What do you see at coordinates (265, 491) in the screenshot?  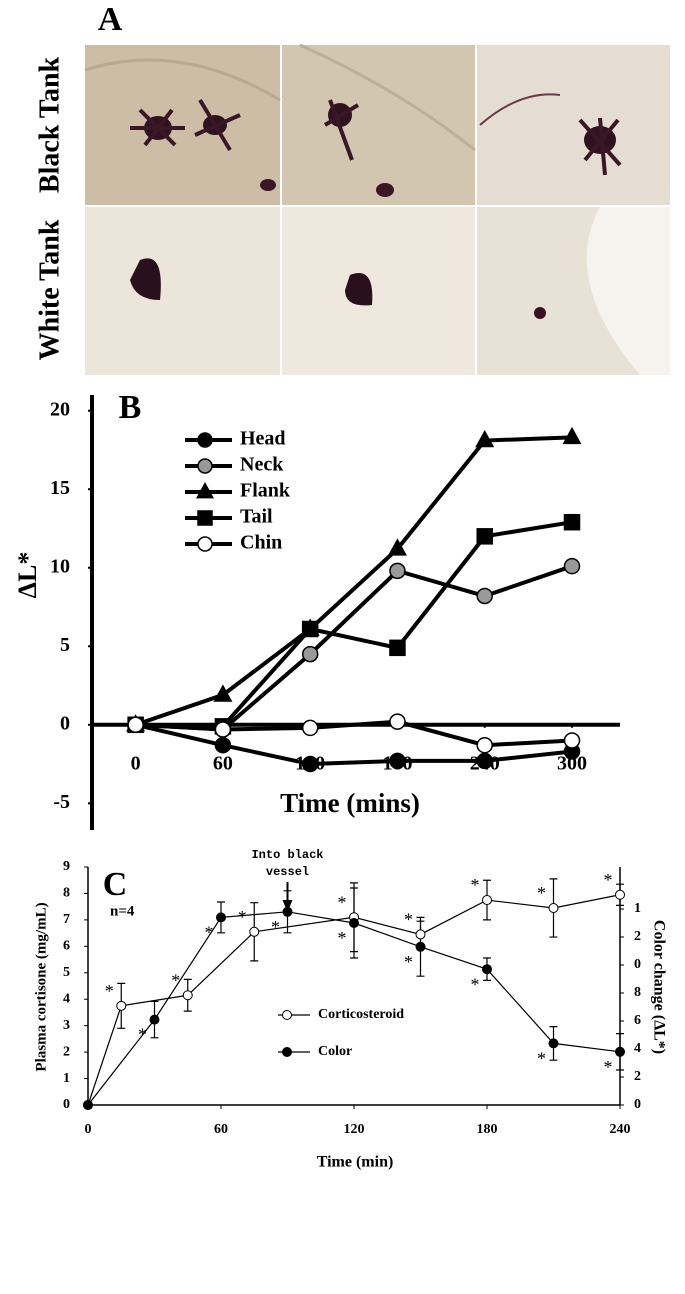 I see `legend-label: Flank` at bounding box center [265, 491].